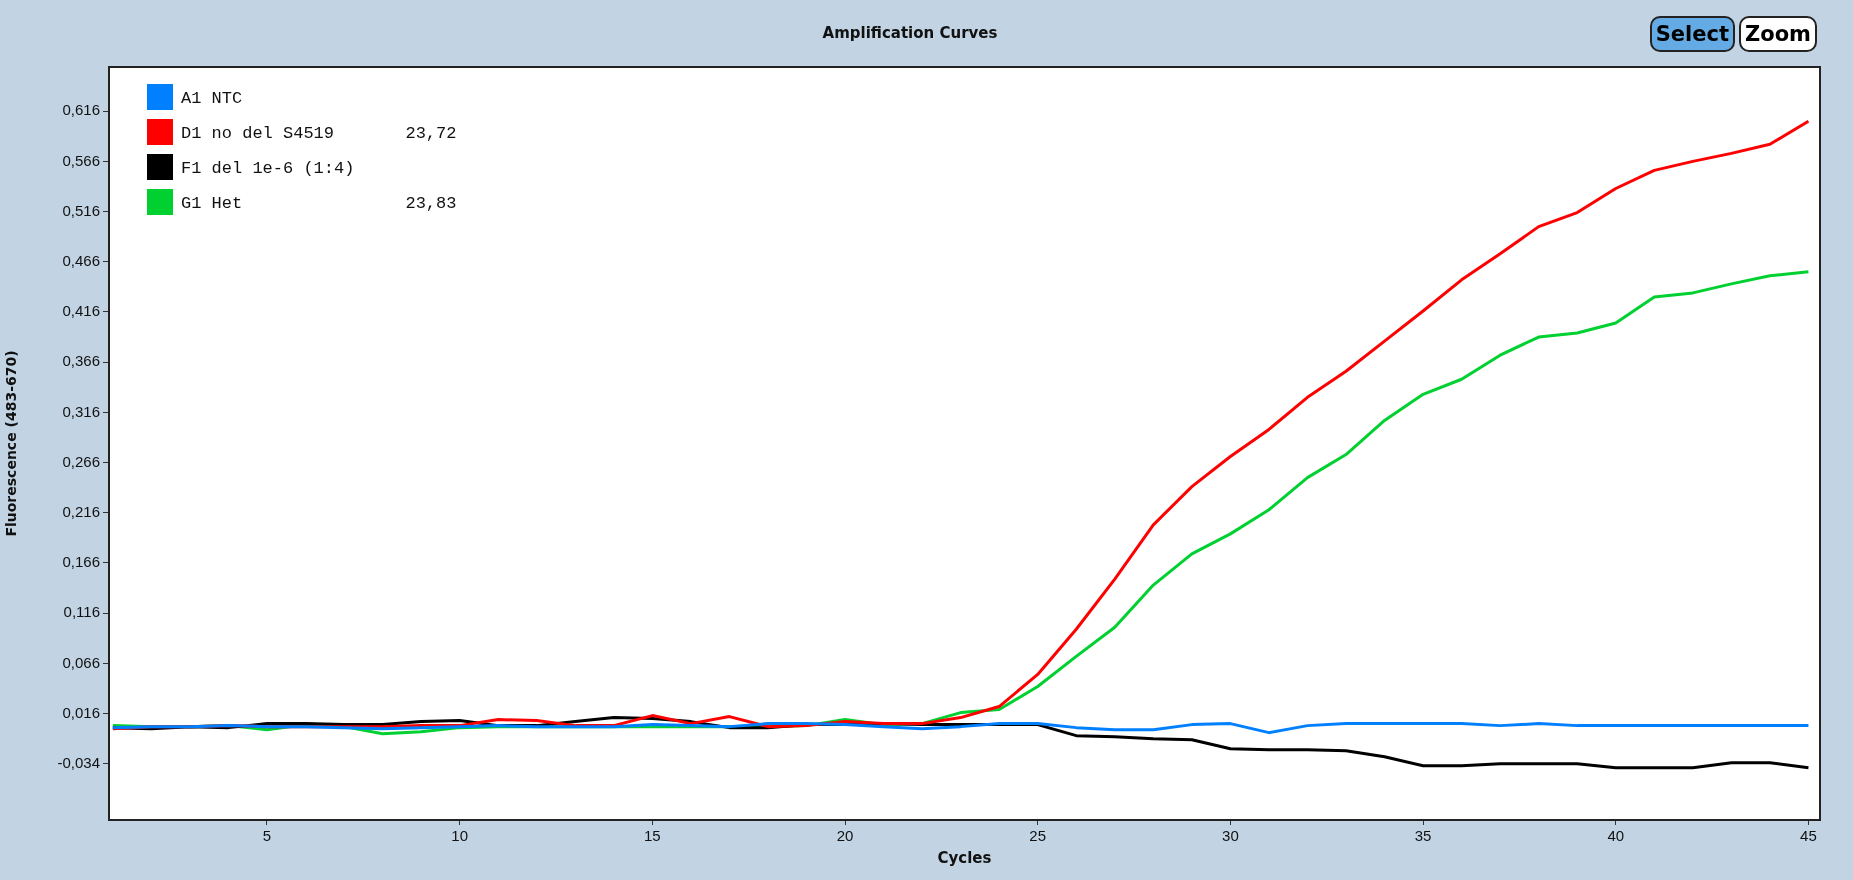 The image size is (1853, 880). Describe the element at coordinates (11, 443) in the screenshot. I see `y-axis-title: Fluorescence (483-670)` at that location.